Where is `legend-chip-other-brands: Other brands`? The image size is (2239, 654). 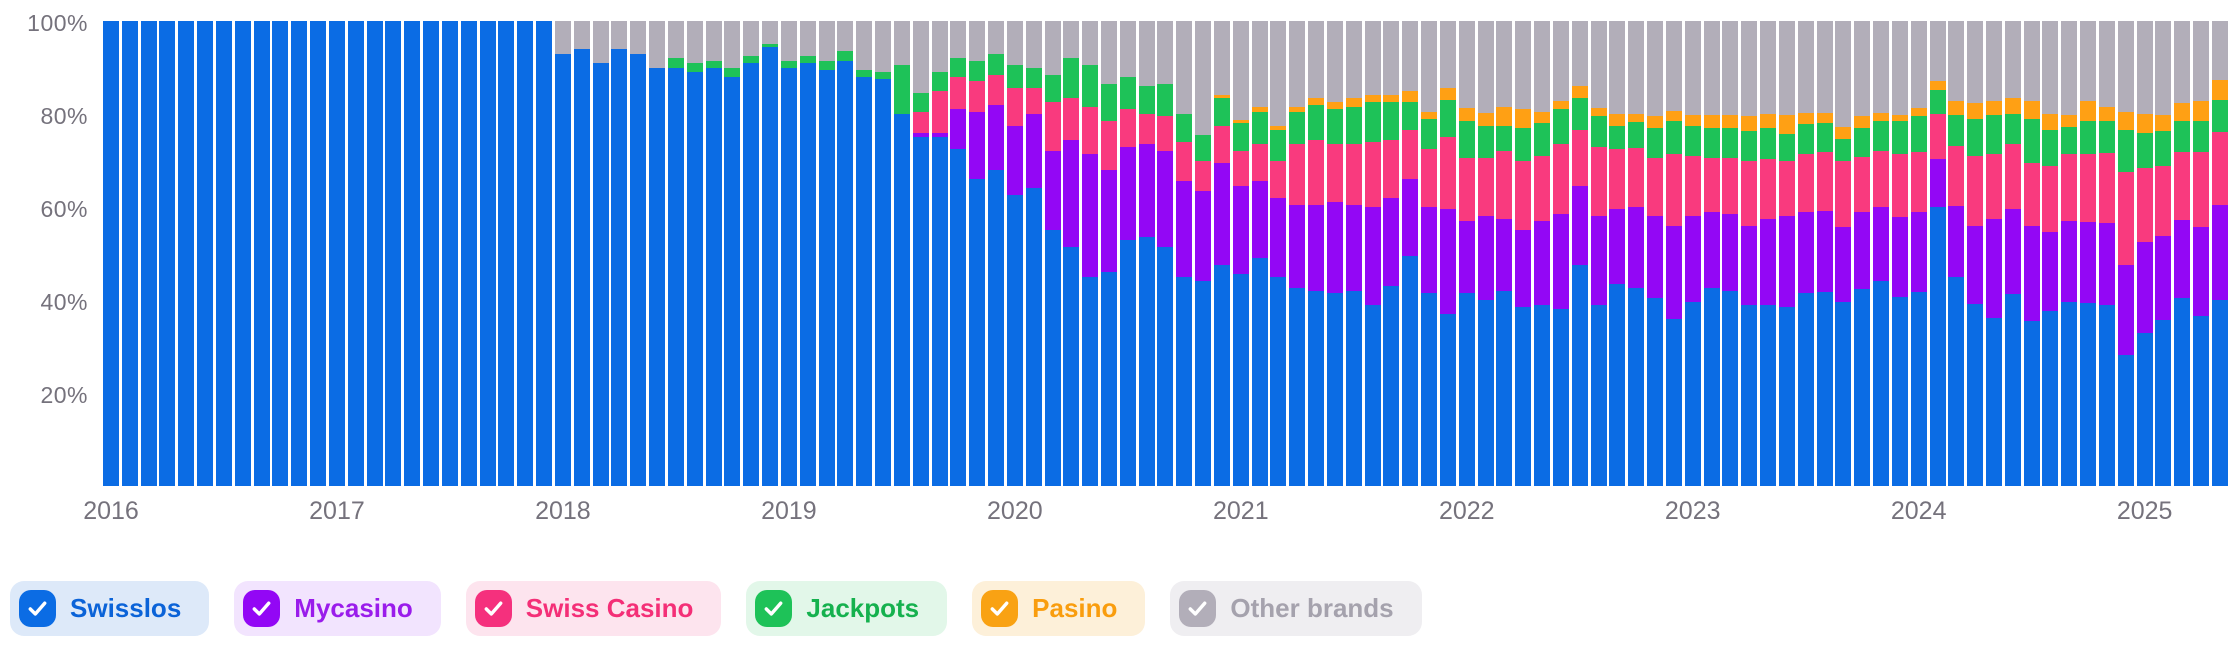
legend-chip-other-brands: Other brands is located at coordinates (1296, 608).